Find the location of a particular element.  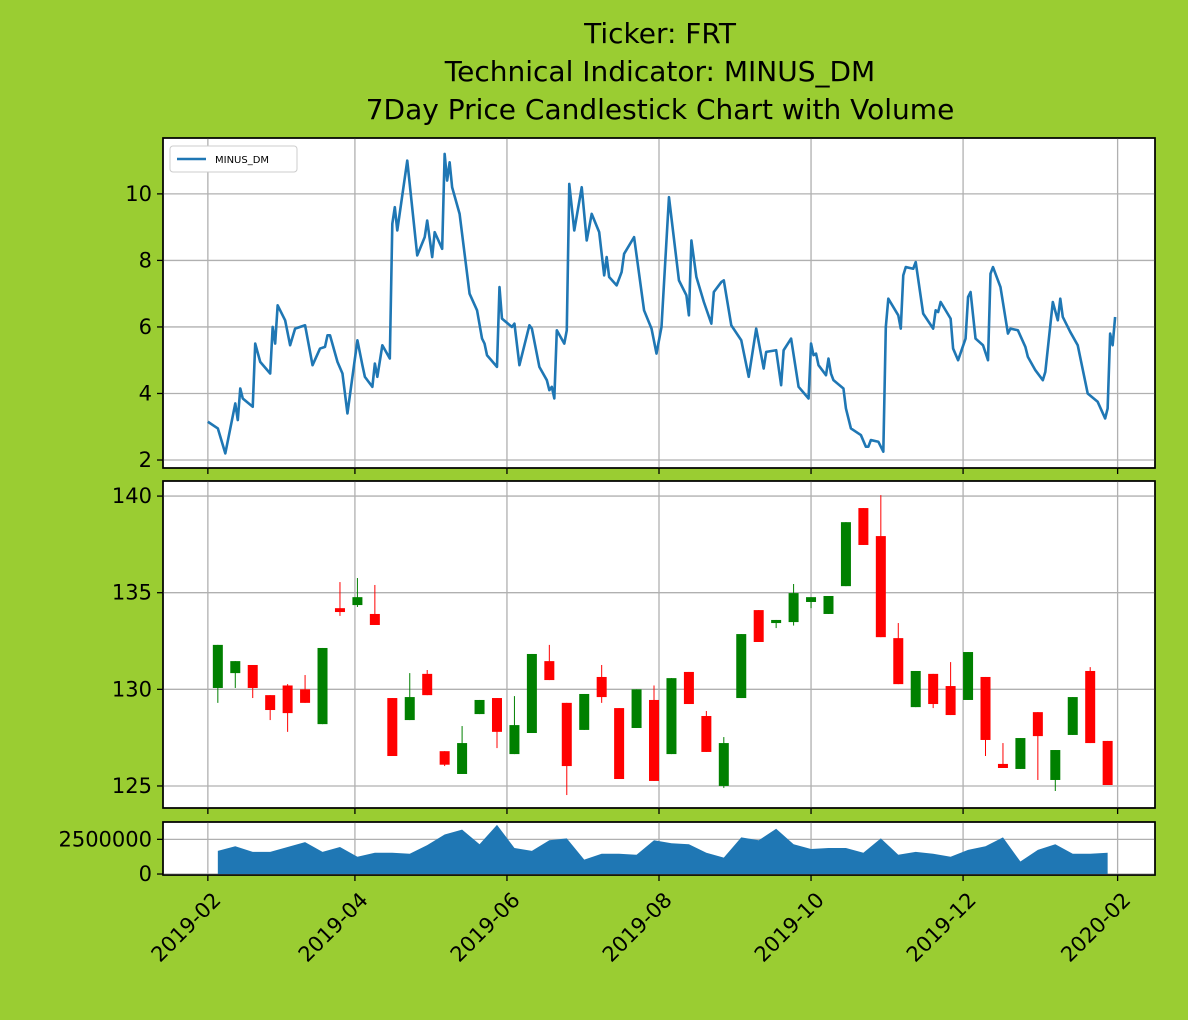

y-tick-label: 8 is located at coordinates (145, 260).